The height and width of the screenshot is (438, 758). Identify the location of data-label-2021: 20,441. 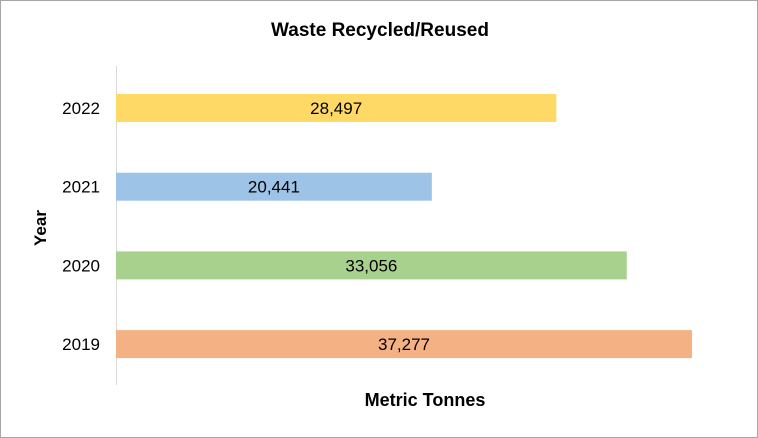
(274, 187).